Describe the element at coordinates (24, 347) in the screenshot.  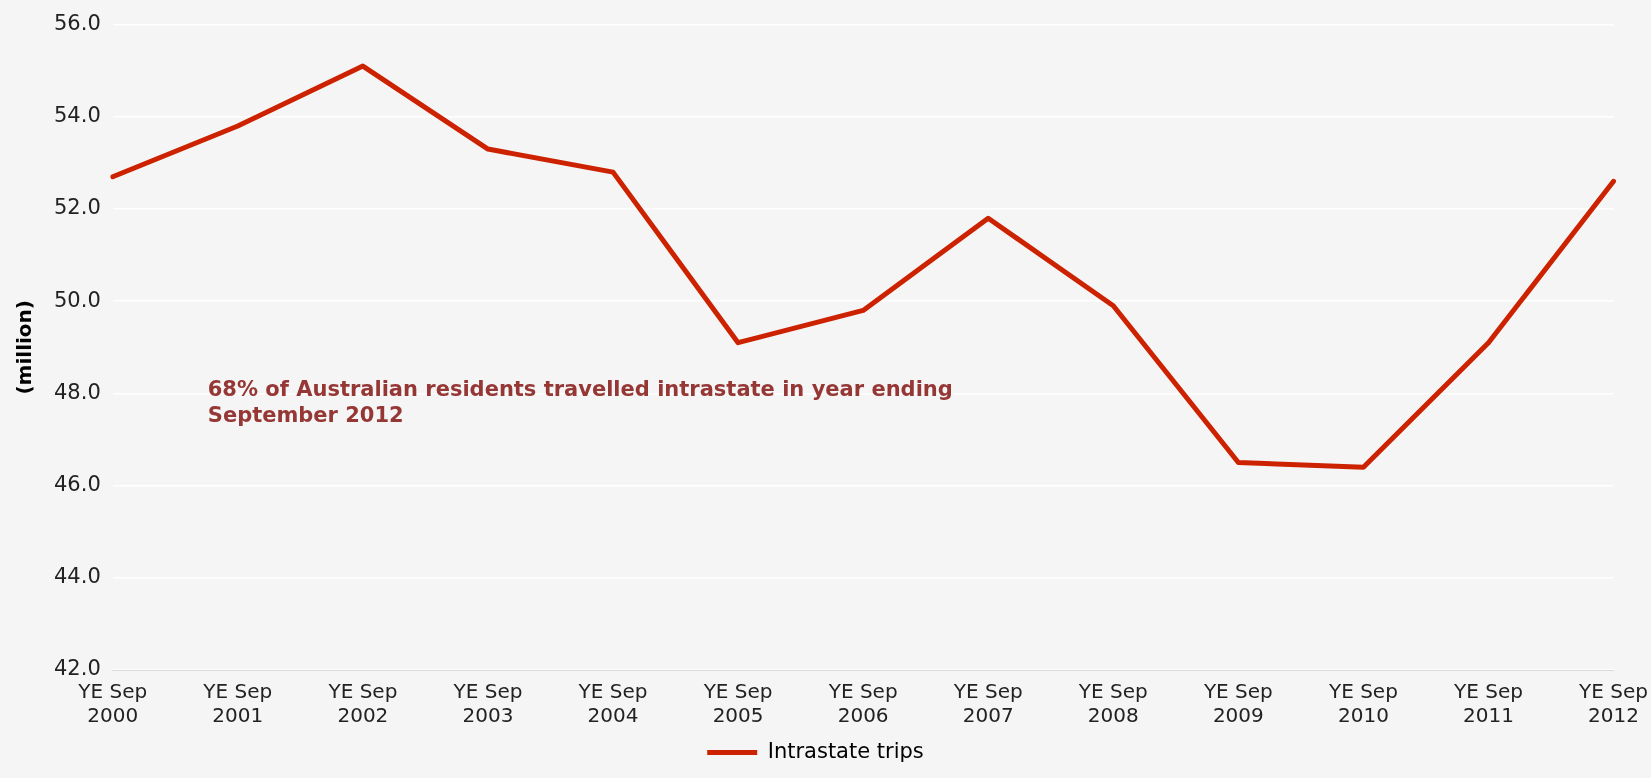
I see `y-axis-title: (million)` at that location.